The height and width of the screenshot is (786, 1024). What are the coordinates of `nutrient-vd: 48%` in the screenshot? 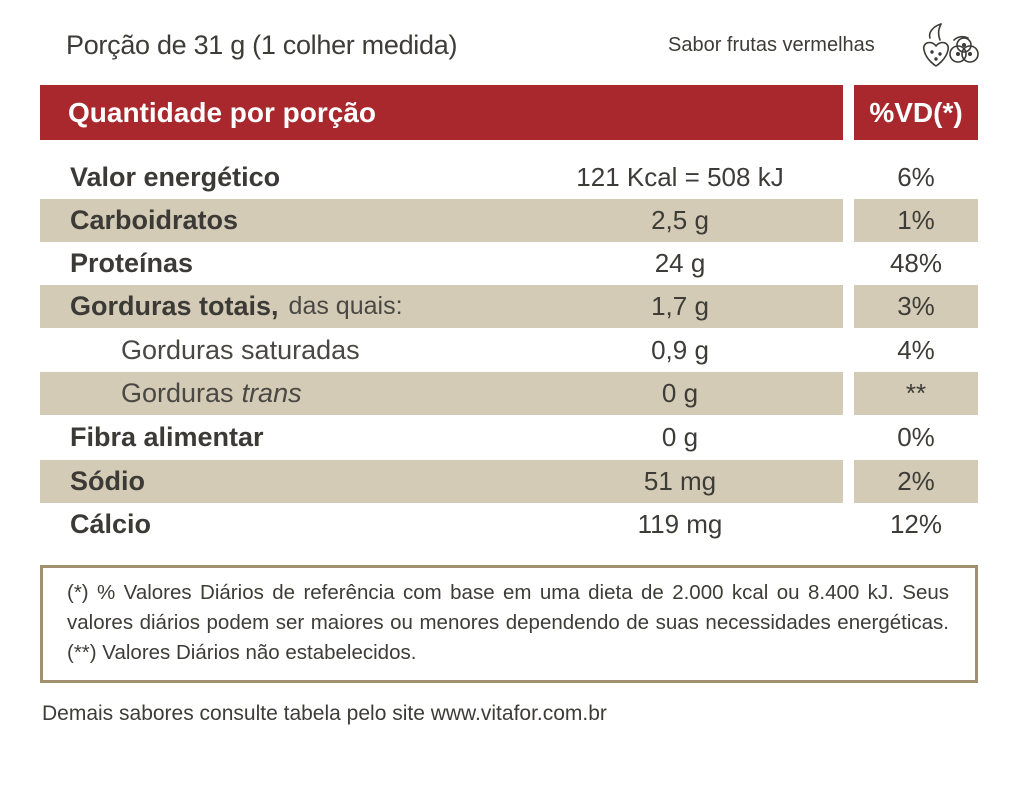 It's located at (916, 263).